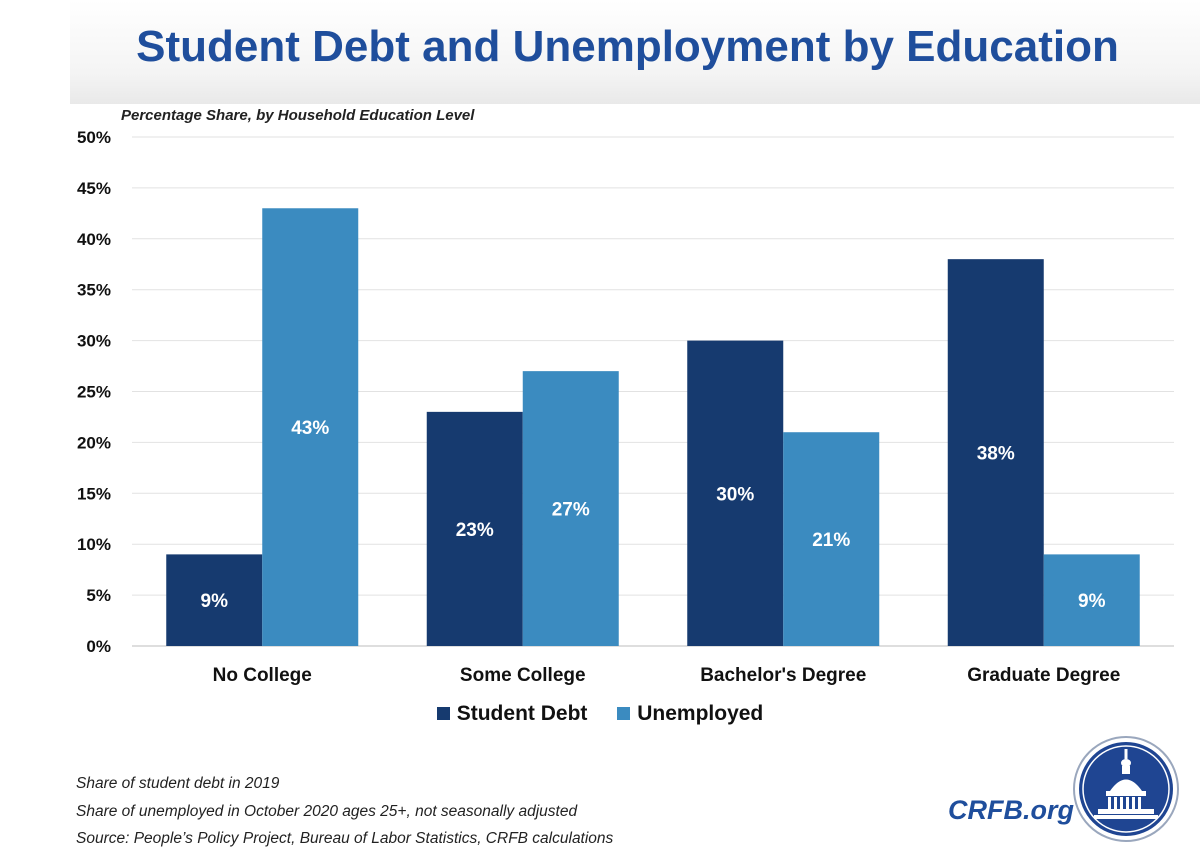  I want to click on legend-label-unemployed: Unemployed, so click(700, 713).